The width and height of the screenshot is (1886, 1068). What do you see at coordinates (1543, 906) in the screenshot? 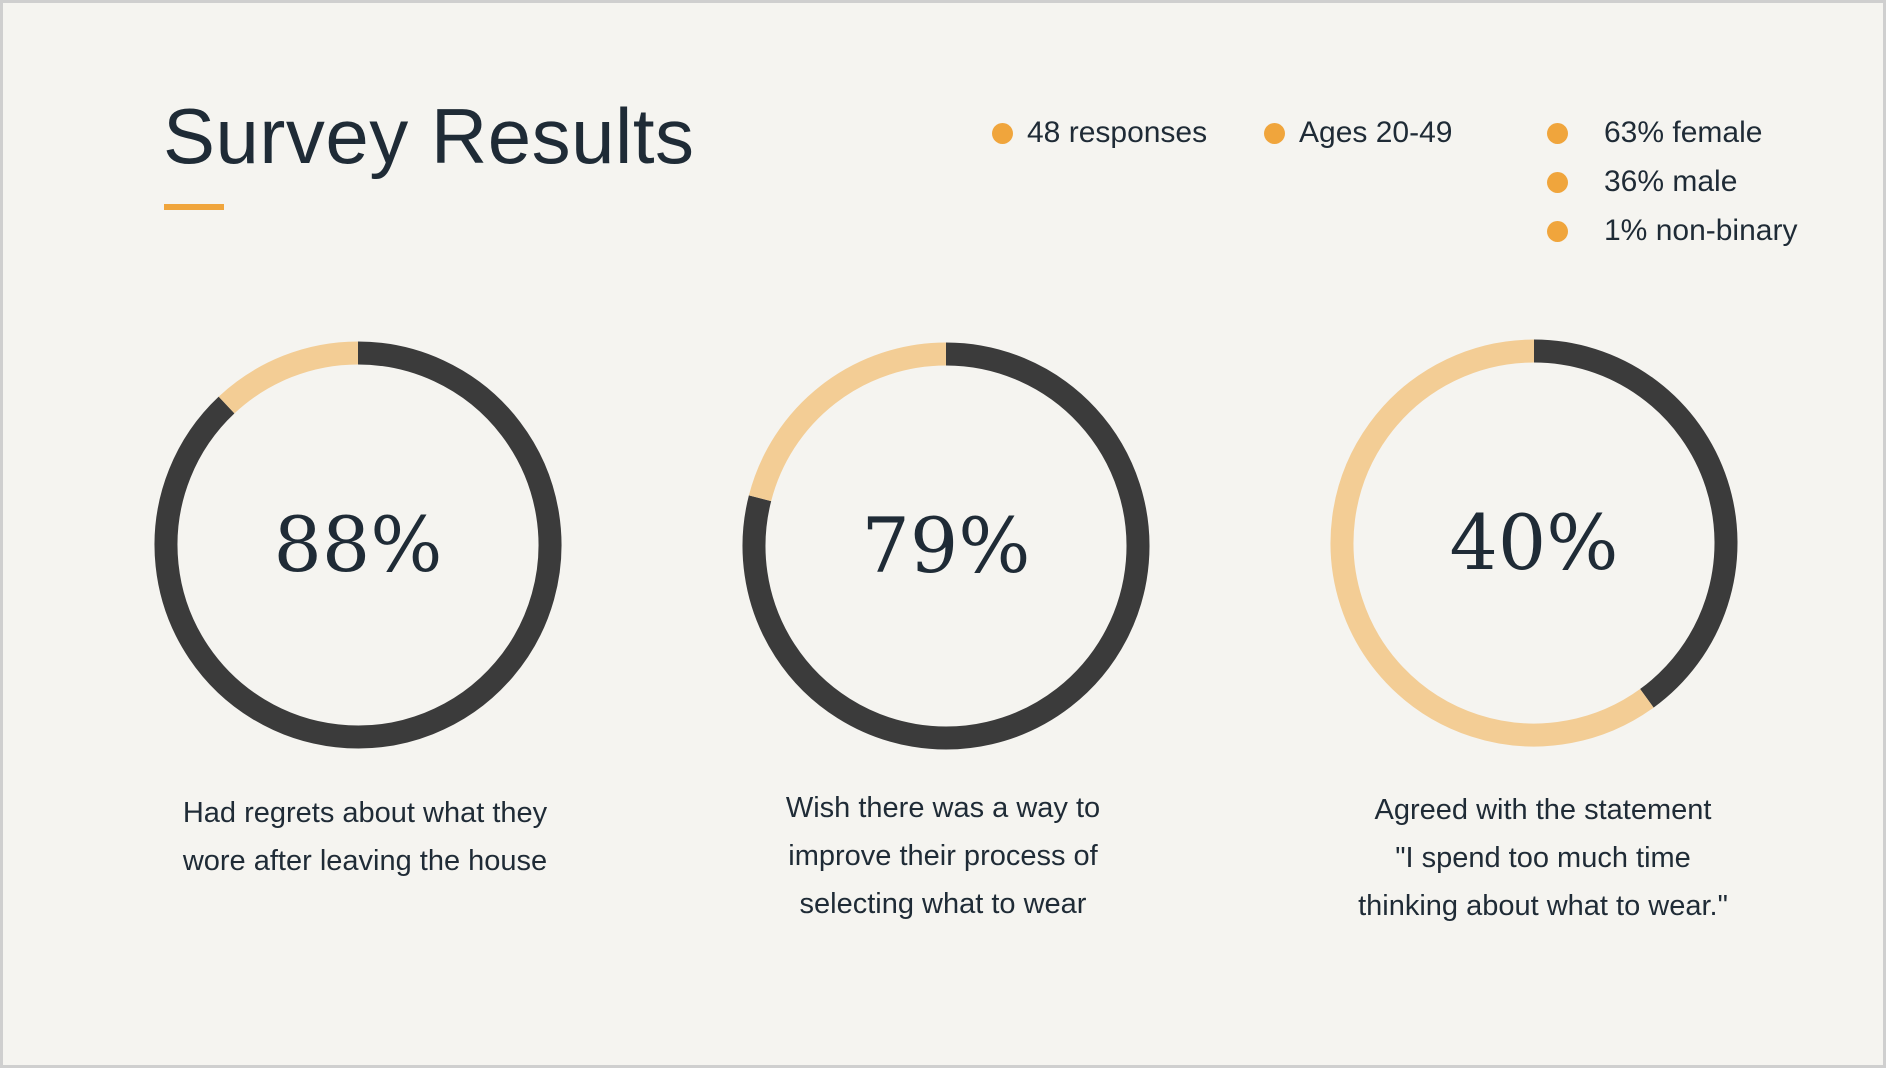
I see `caption-line: thinking about what to wear."` at bounding box center [1543, 906].